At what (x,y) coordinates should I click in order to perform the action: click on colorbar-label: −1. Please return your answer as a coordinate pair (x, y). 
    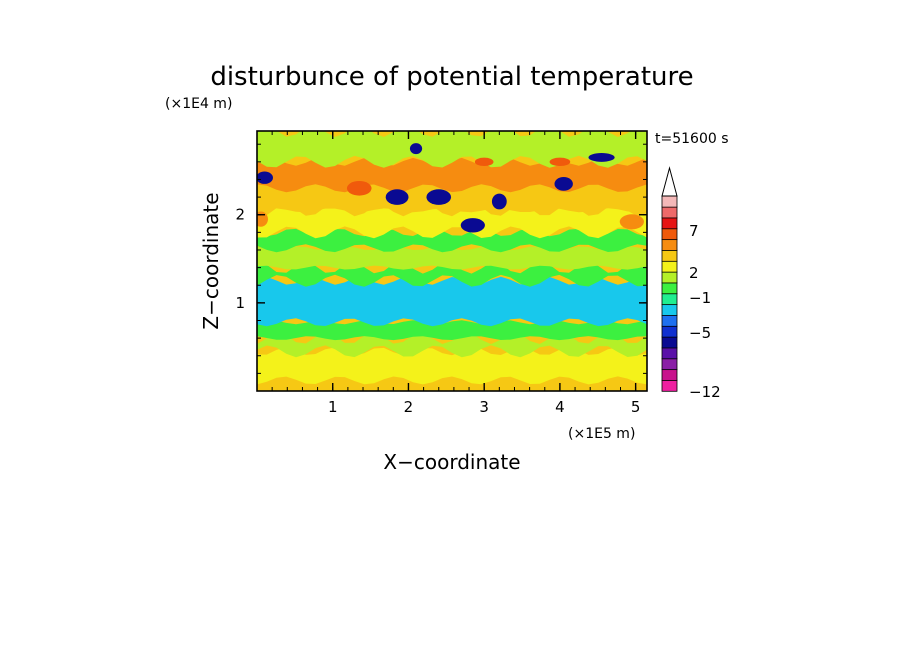
    Looking at the image, I should click on (700, 298).